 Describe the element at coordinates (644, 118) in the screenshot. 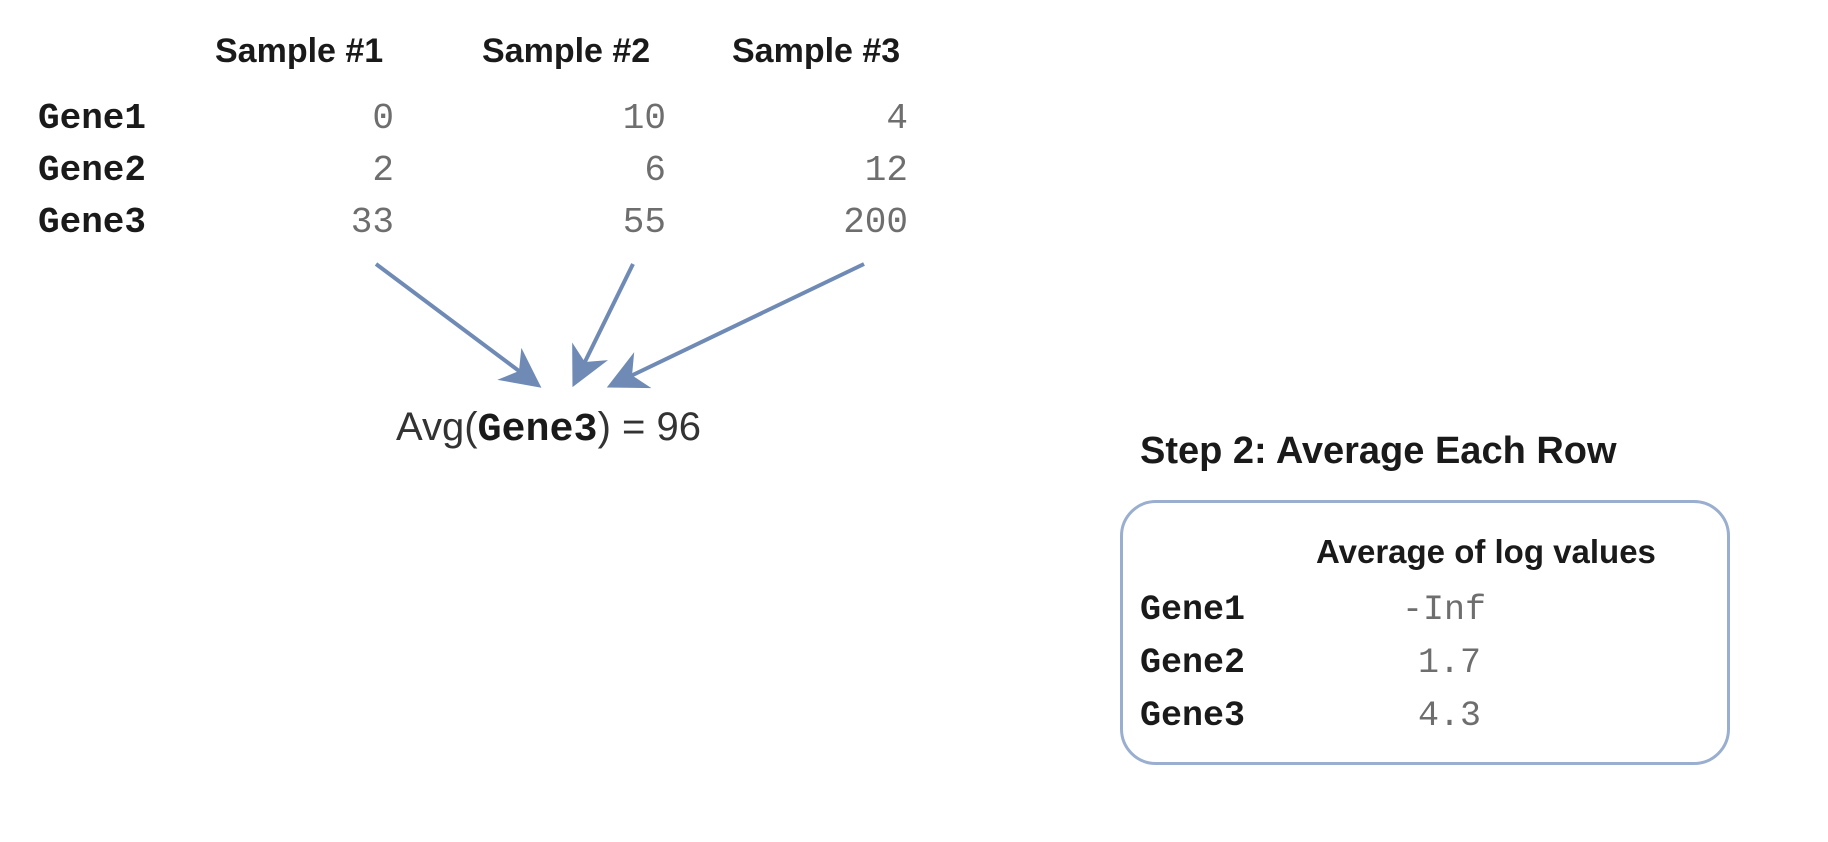

I see `cell-gene1-sample2: 10` at that location.